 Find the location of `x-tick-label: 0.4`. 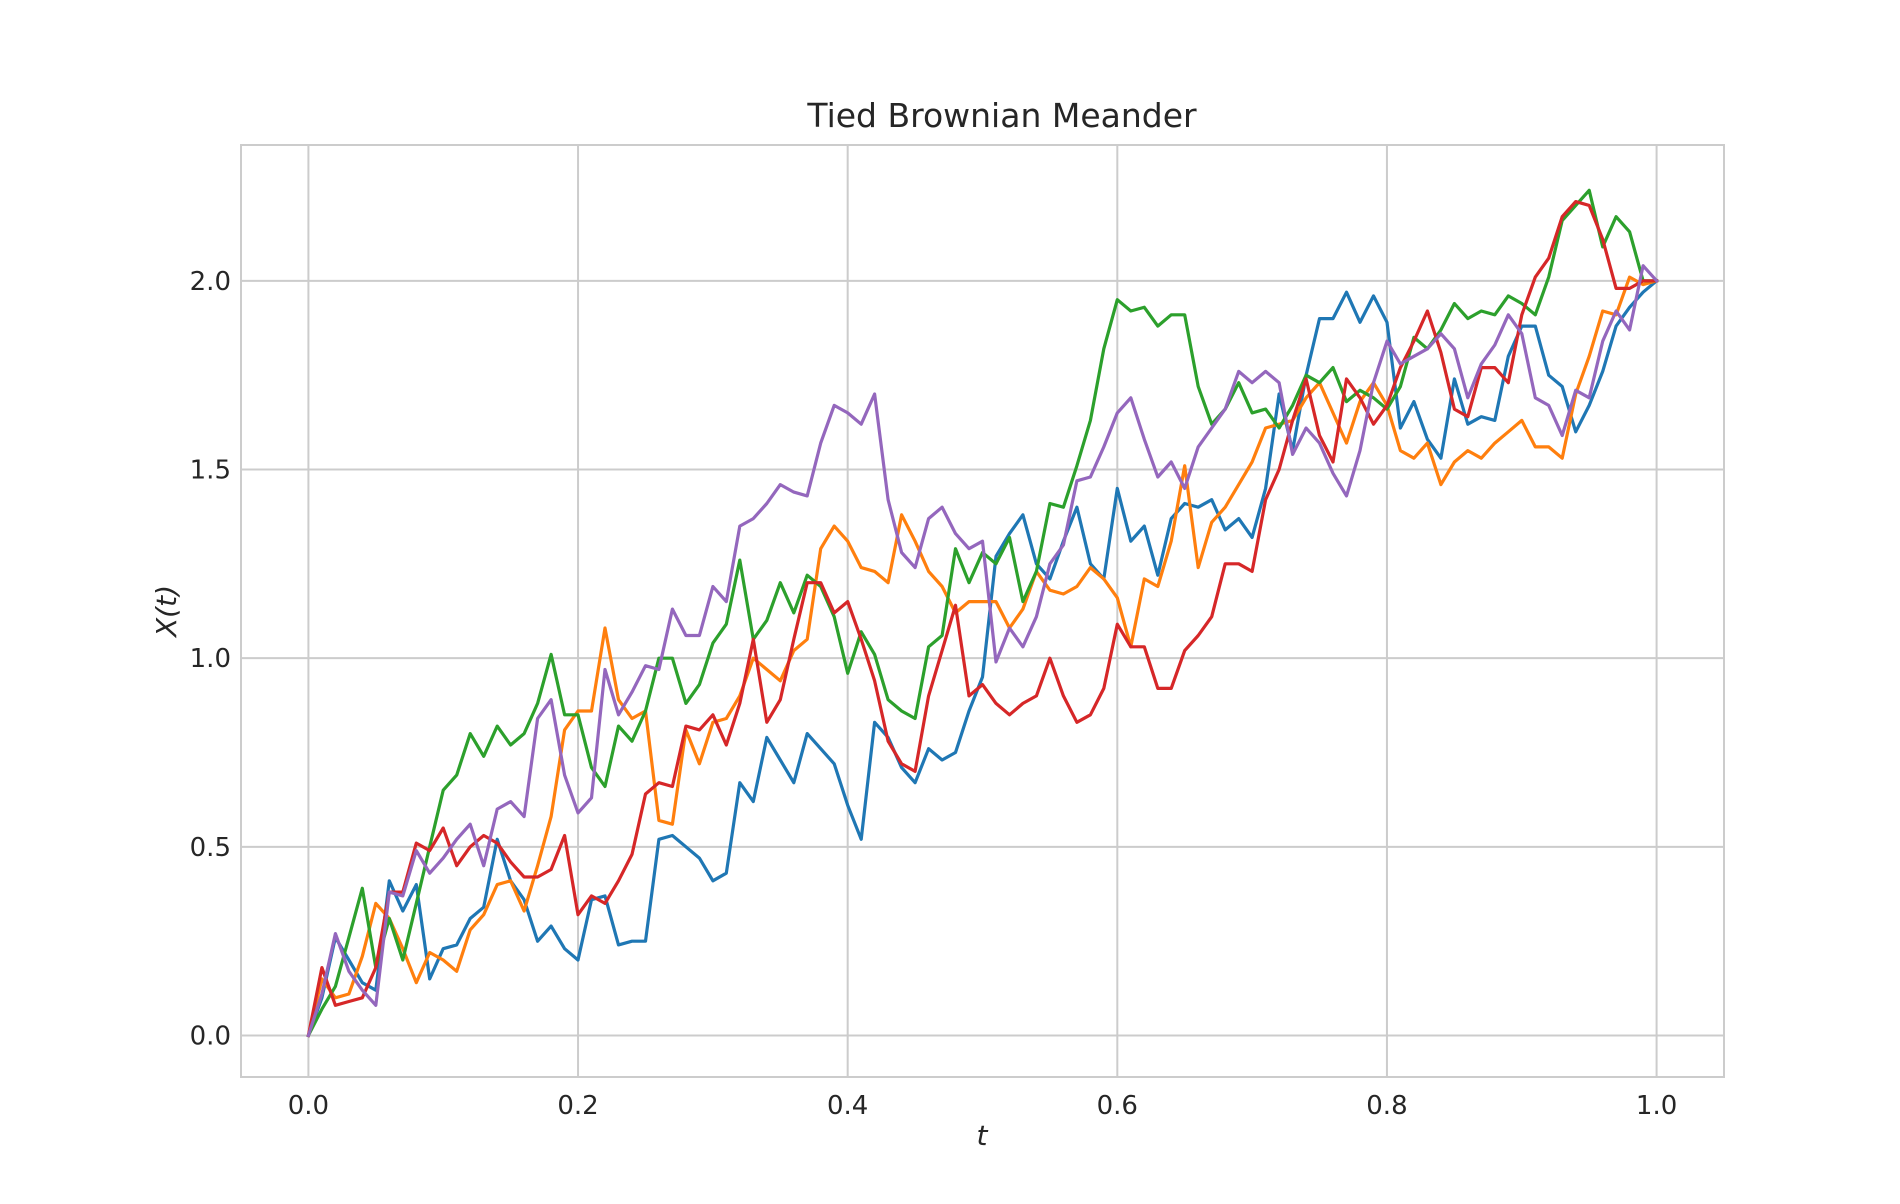

x-tick-label: 0.4 is located at coordinates (847, 1106).